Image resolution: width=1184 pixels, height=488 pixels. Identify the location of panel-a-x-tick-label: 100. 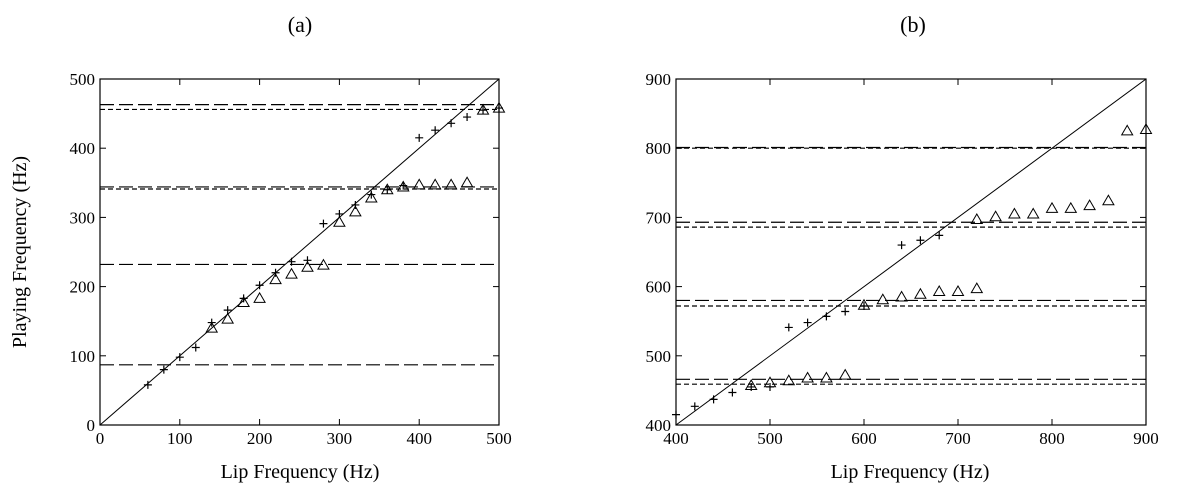
(180, 438).